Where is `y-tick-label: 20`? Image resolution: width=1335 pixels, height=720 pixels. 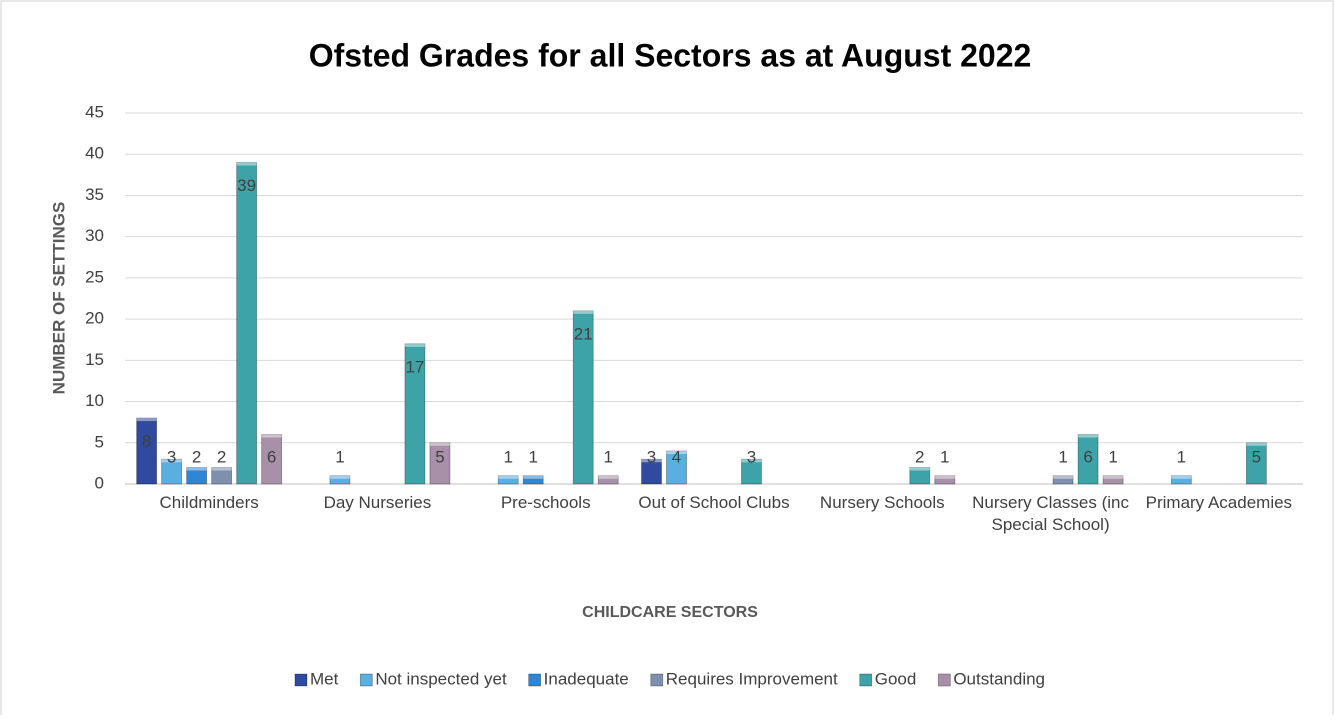 y-tick-label: 20 is located at coordinates (94, 318).